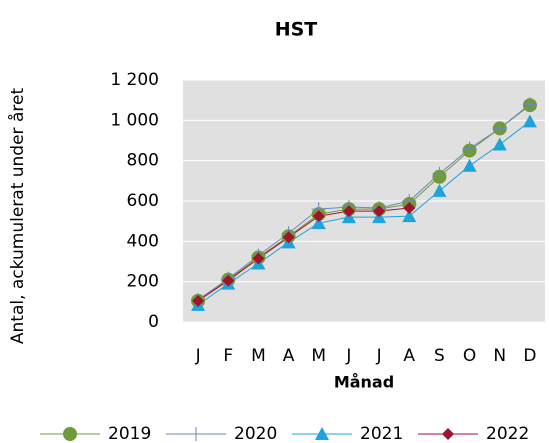 This screenshot has height=443, width=549. What do you see at coordinates (143, 282) in the screenshot?
I see `y-tick-label: 200` at bounding box center [143, 282].